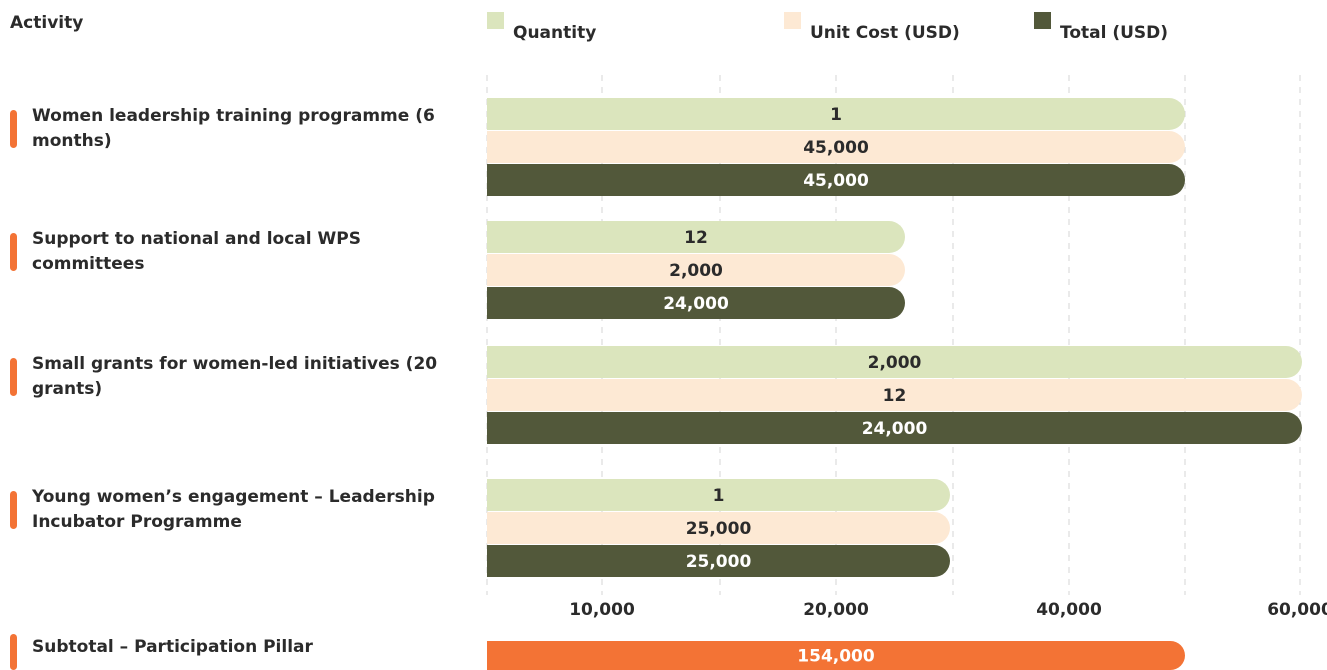 The width and height of the screenshot is (1327, 670). I want to click on bar-quantity-label: 2,000, so click(895, 363).